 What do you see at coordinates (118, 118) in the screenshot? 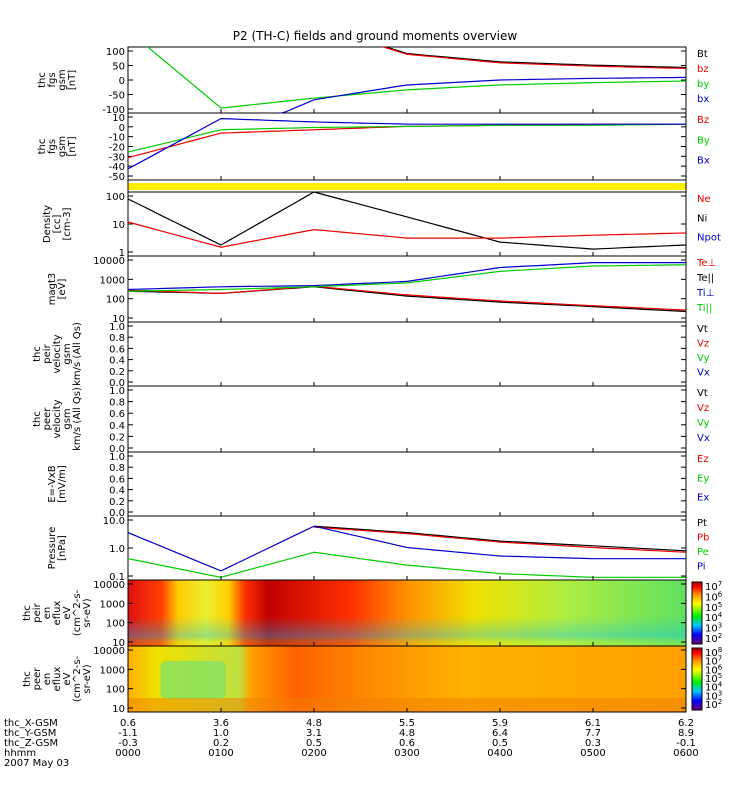
I see `ytick-label-fgs_gsm_dsl: 10` at bounding box center [118, 118].